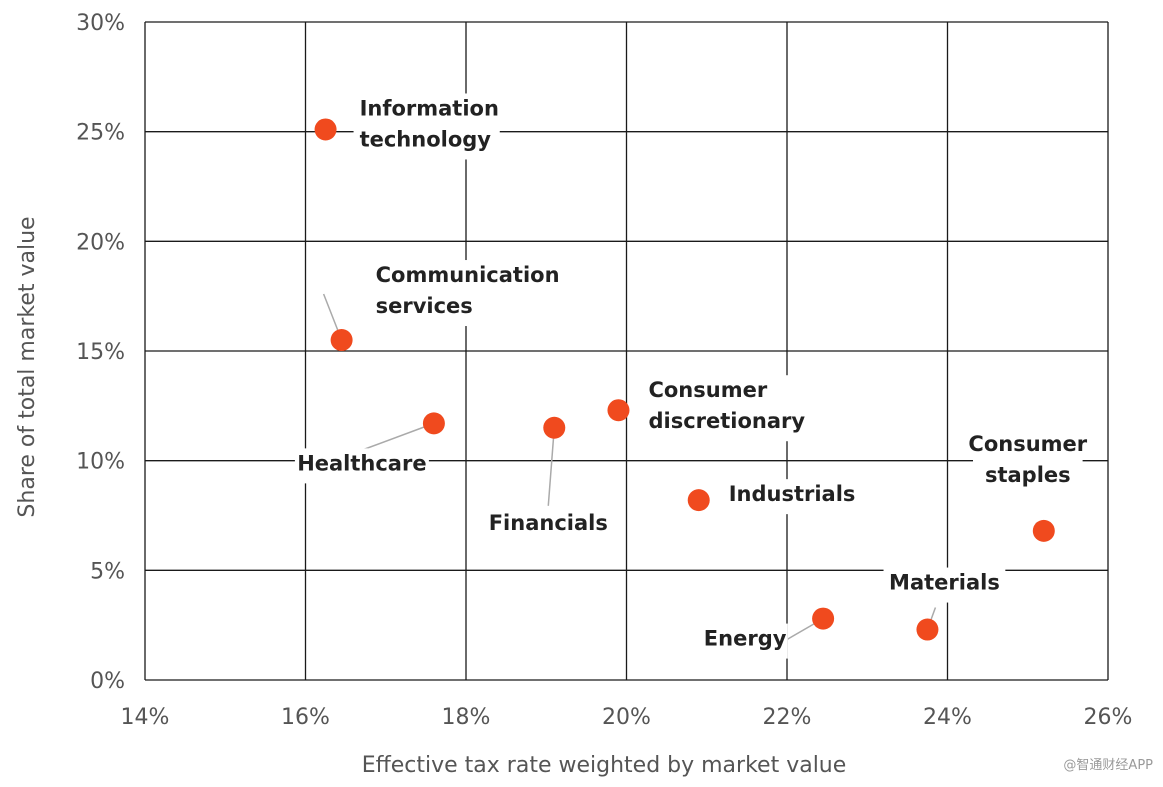 The width and height of the screenshot is (1163, 787). What do you see at coordinates (429, 108) in the screenshot?
I see `point-label-line: Information` at bounding box center [429, 108].